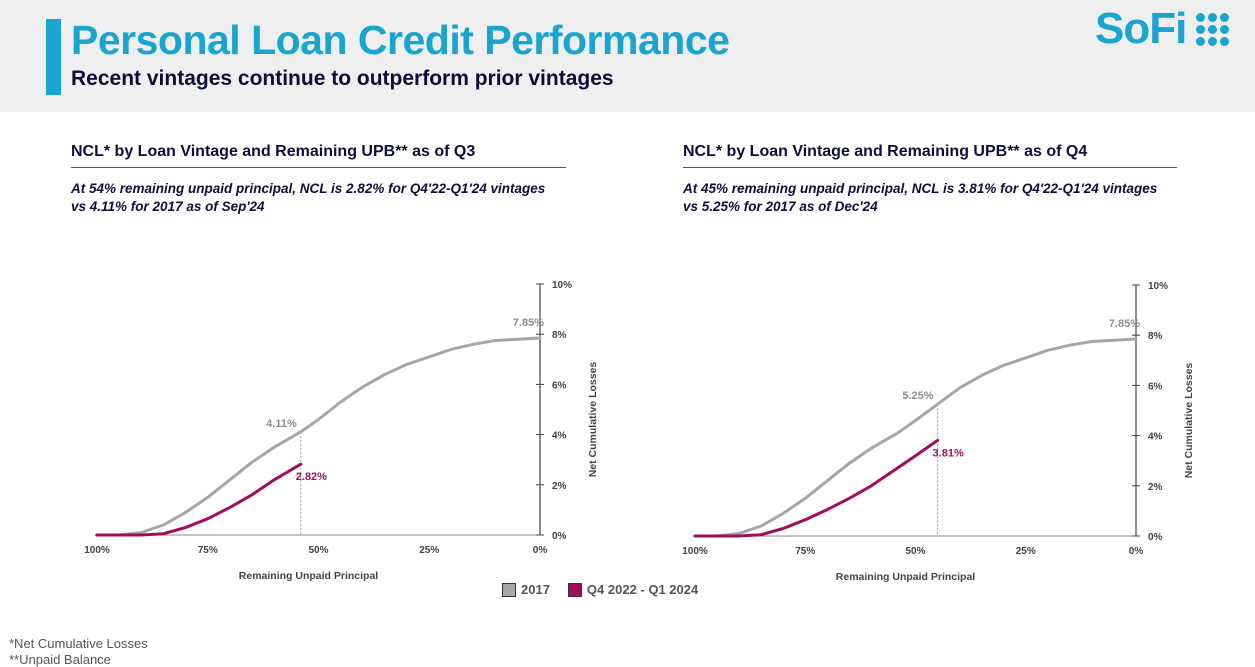 Image resolution: width=1255 pixels, height=667 pixels. What do you see at coordinates (1158, 286) in the screenshot?
I see `c2-y-tick-label: 10%` at bounding box center [1158, 286].